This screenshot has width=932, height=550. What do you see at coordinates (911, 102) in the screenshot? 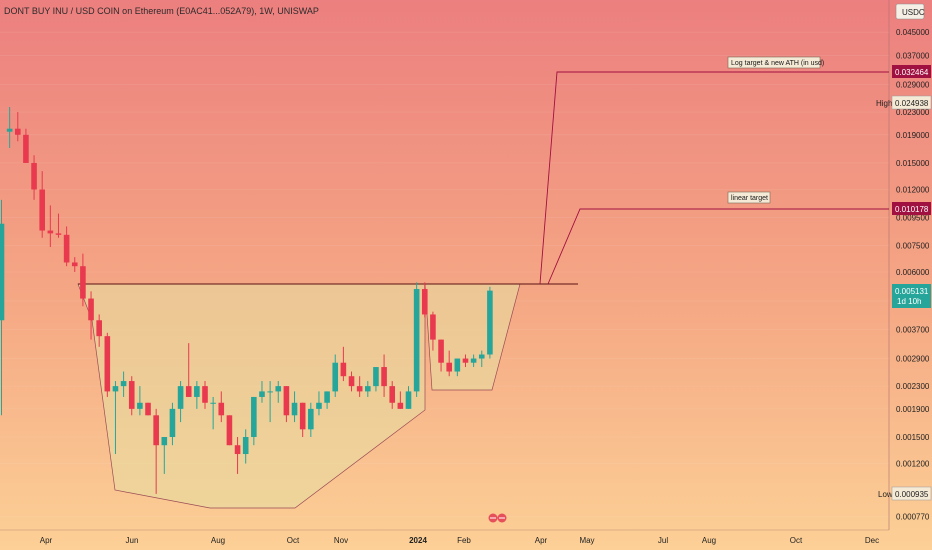
I see `high-tag-box` at bounding box center [911, 102].